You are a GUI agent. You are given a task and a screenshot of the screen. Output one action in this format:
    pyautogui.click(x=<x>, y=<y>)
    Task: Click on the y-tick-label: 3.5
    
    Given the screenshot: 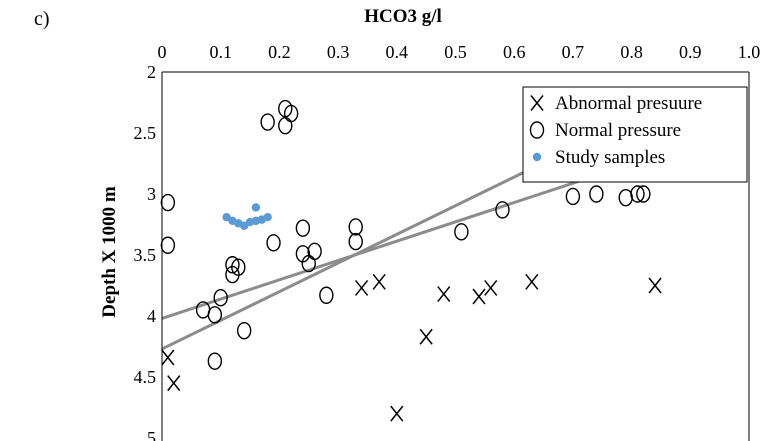 What is the action you would take?
    pyautogui.click(x=145, y=255)
    